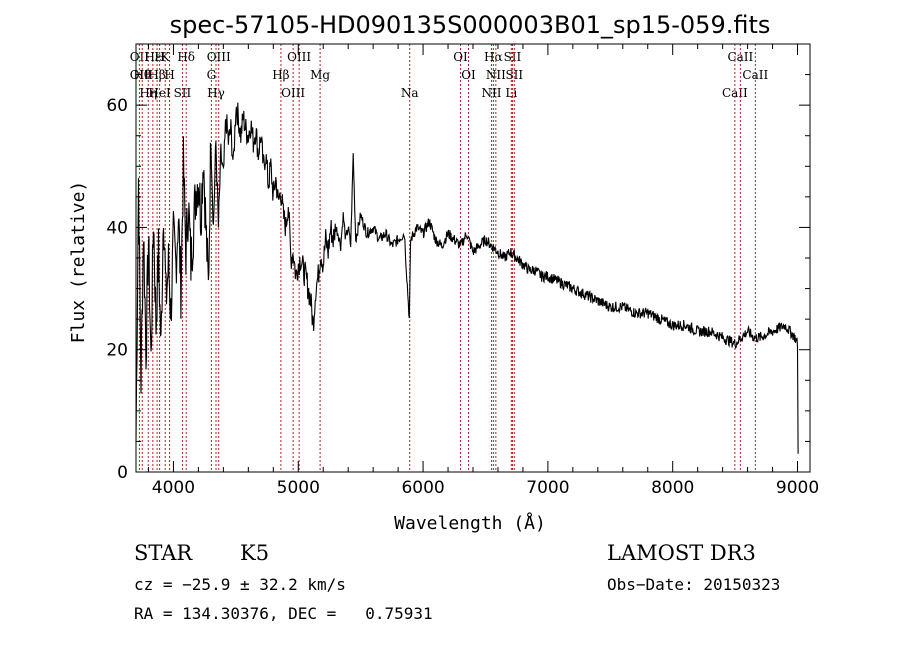 The height and width of the screenshot is (649, 900). Describe the element at coordinates (255, 553) in the screenshot. I see `object-subclass: K5` at that location.